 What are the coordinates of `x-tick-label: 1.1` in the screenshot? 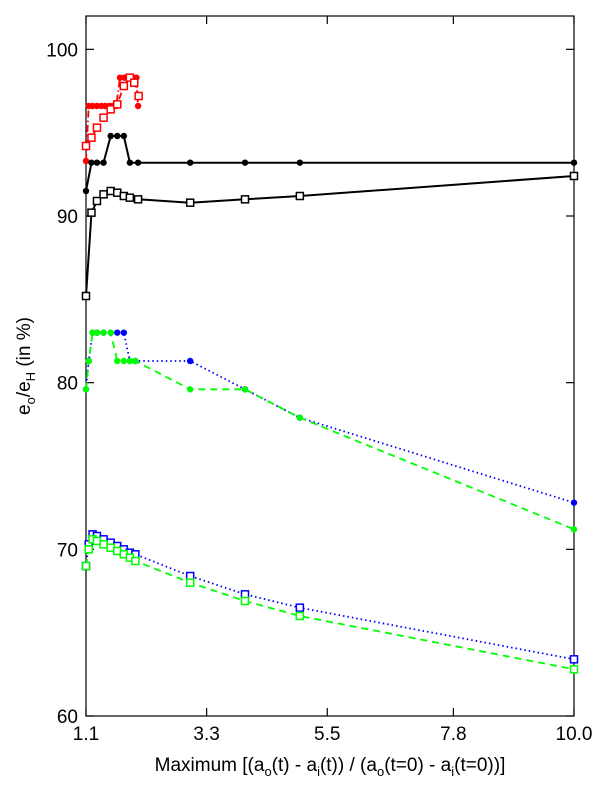 It's located at (86, 734).